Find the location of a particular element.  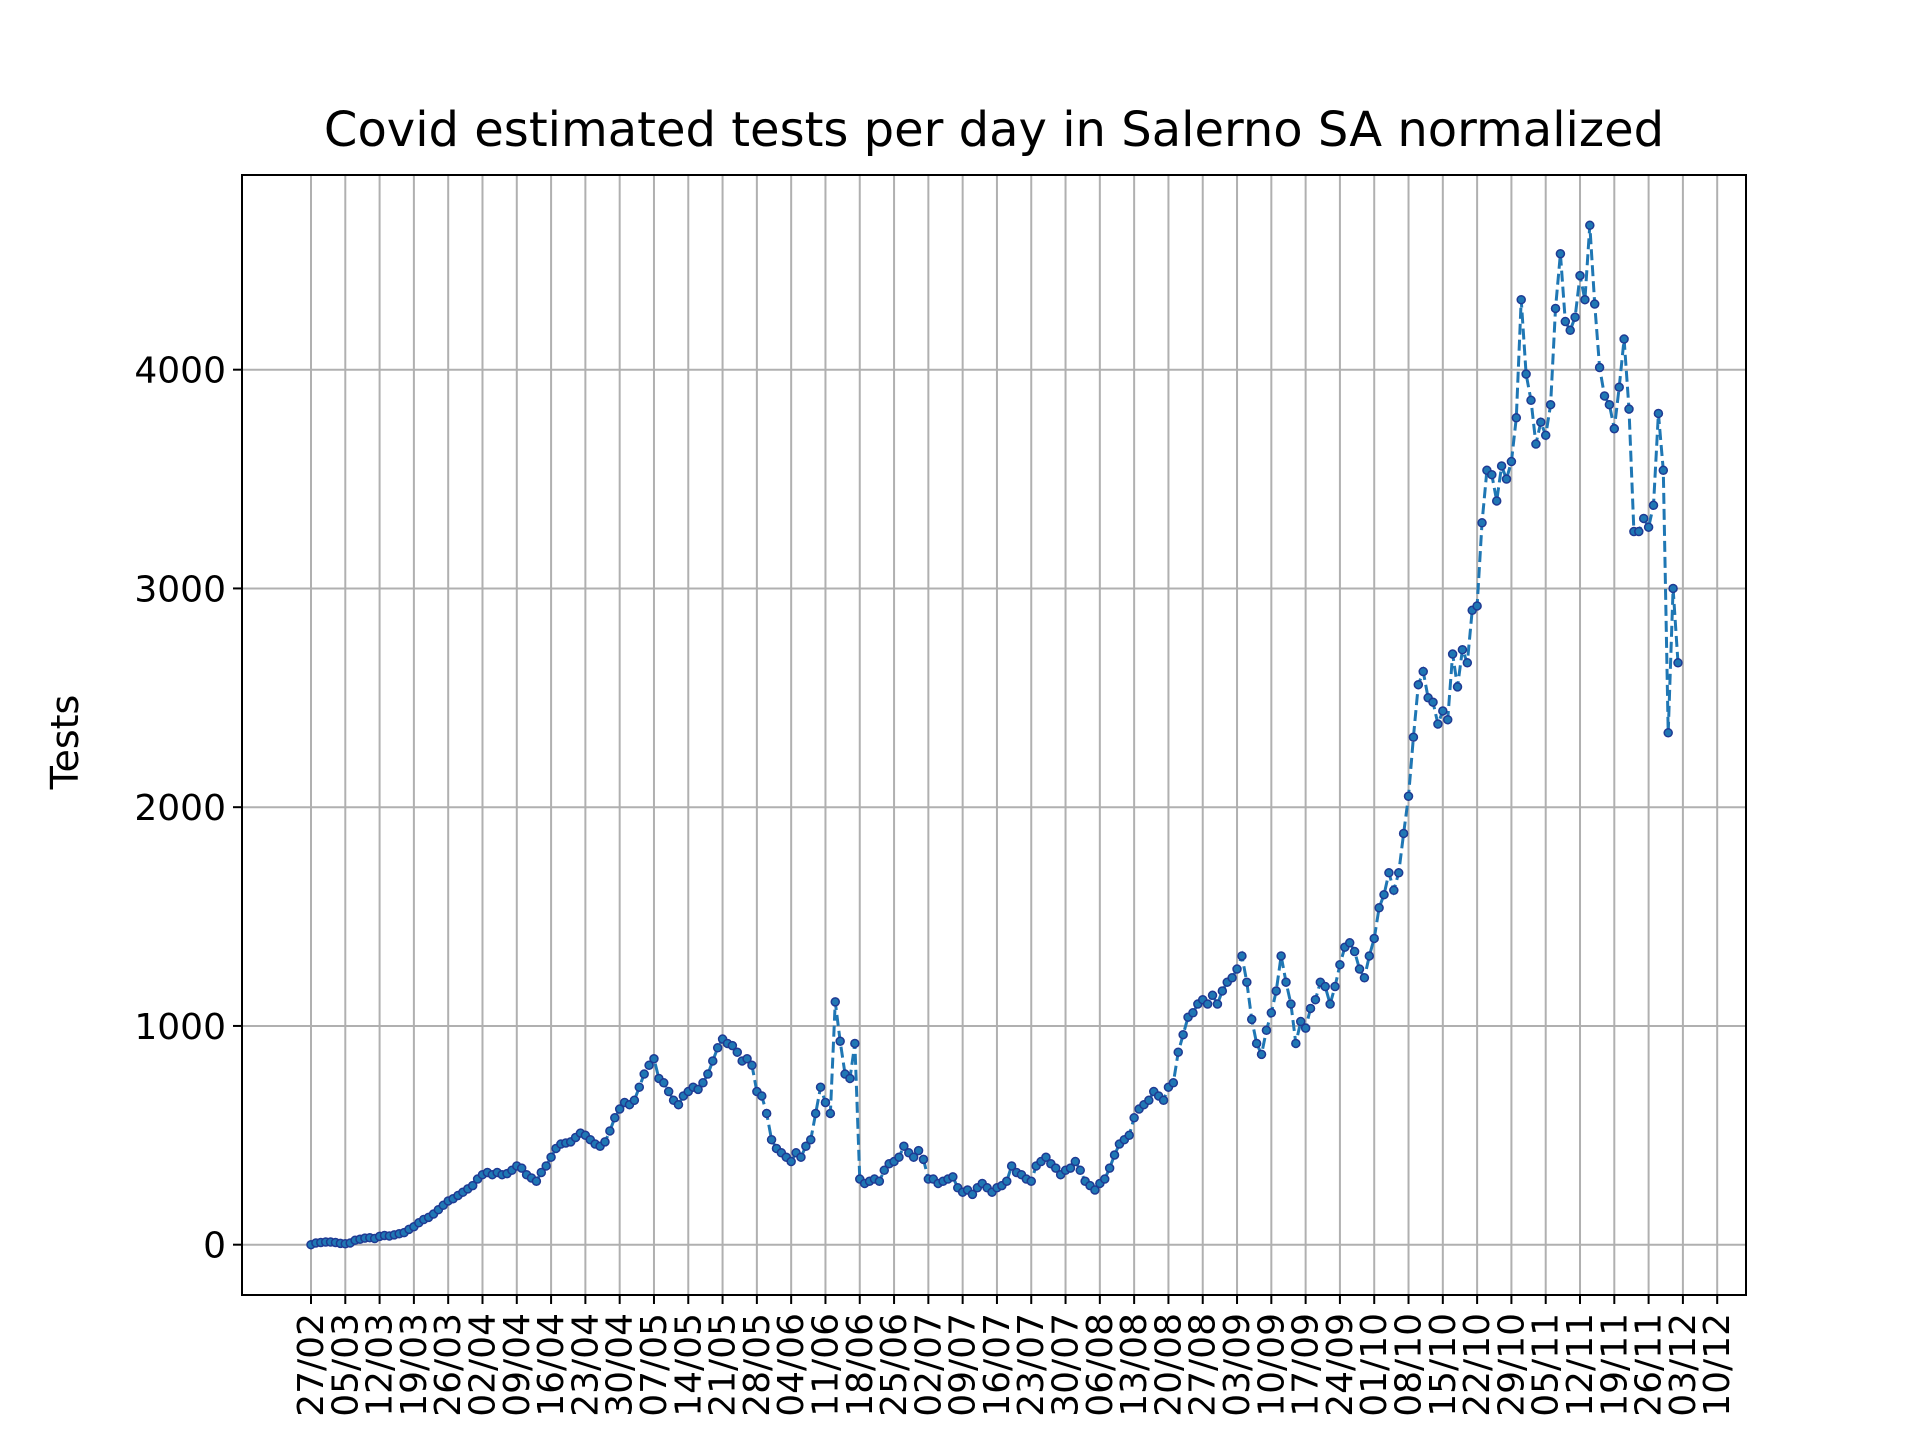

x-tick-label: 21/05 is located at coordinates (723, 1365).